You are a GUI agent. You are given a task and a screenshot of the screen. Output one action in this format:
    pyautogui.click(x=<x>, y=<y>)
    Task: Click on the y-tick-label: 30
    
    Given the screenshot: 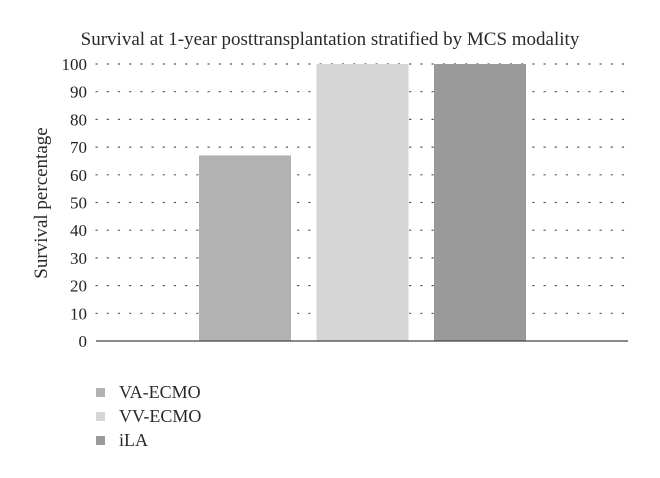 What is the action you would take?
    pyautogui.click(x=78, y=258)
    